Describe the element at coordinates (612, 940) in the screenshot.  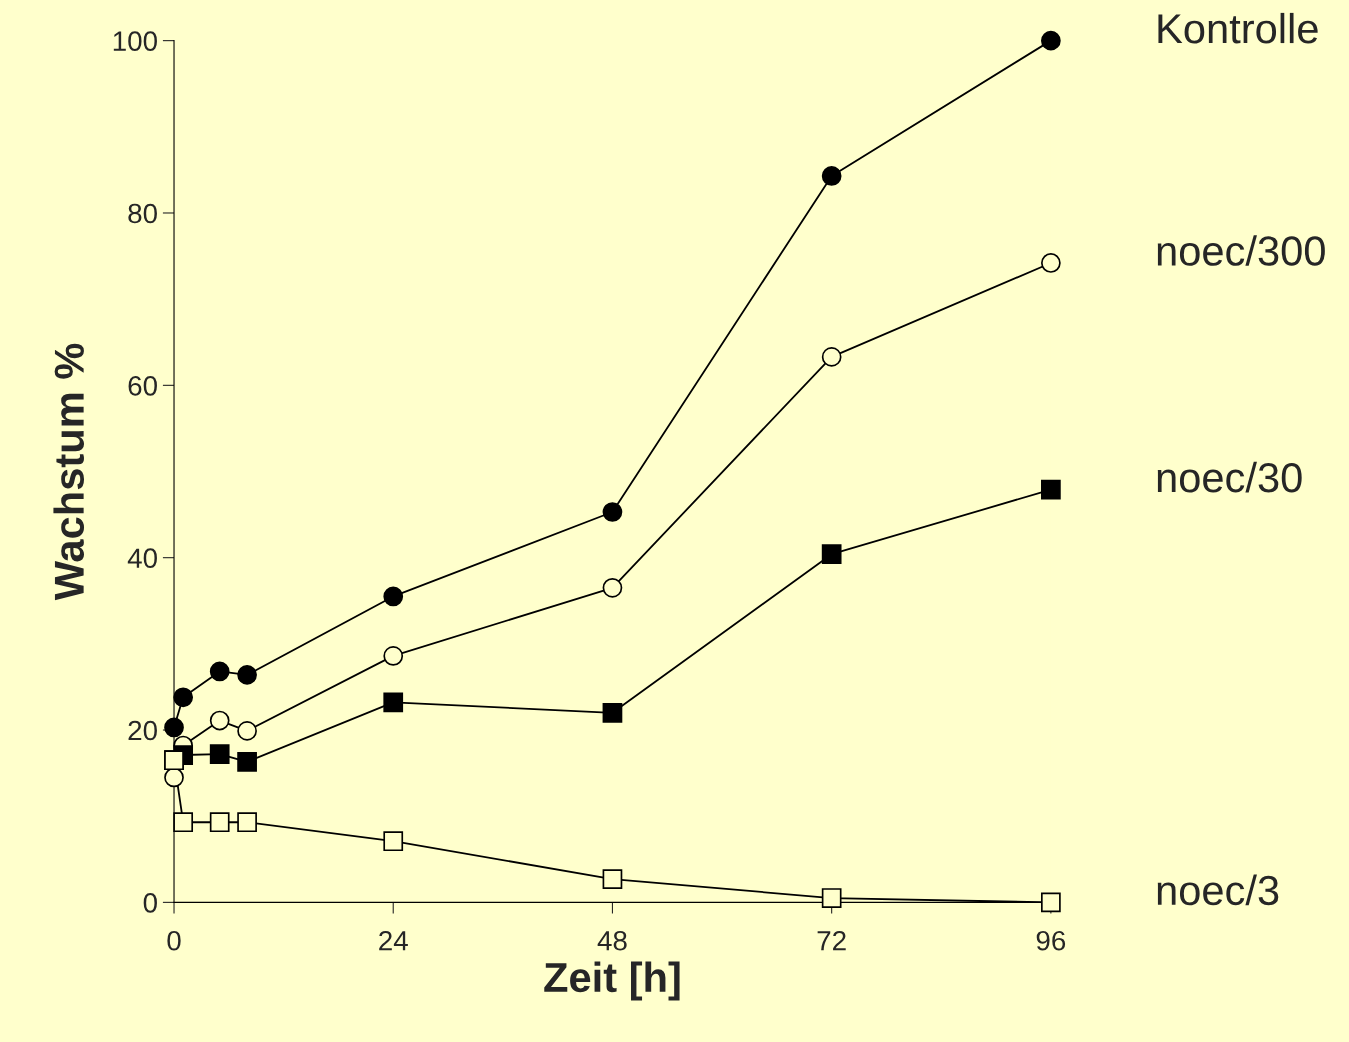
I see `x-tick-label: 48` at that location.